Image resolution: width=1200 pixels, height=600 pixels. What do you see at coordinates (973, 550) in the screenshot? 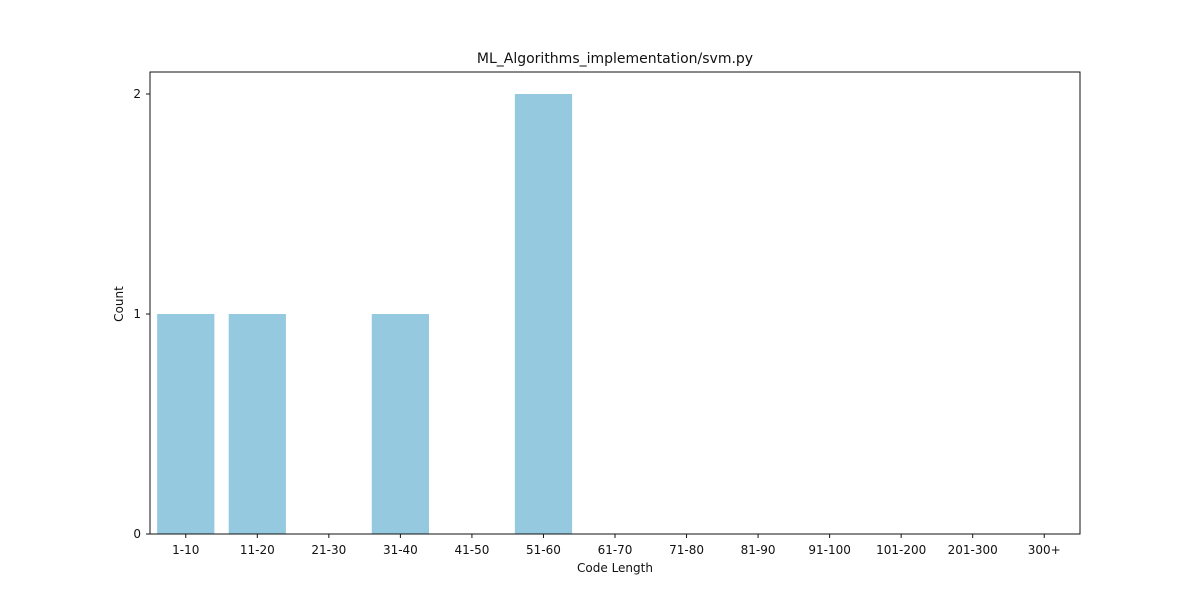
I see `x-tick-label: 201-300` at bounding box center [973, 550].